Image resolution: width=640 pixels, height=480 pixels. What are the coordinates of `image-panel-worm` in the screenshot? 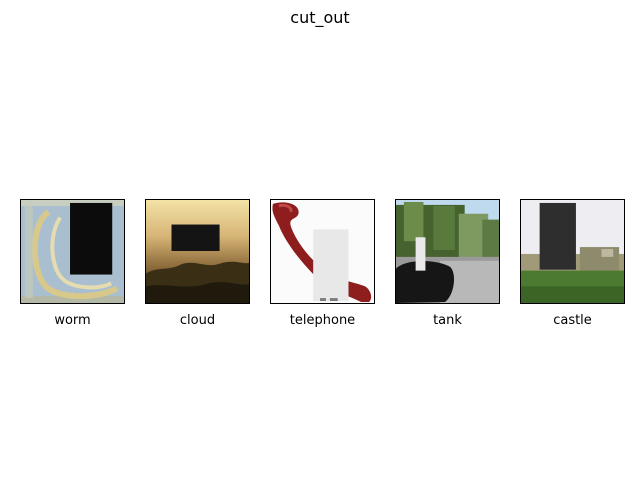 It's located at (72, 251).